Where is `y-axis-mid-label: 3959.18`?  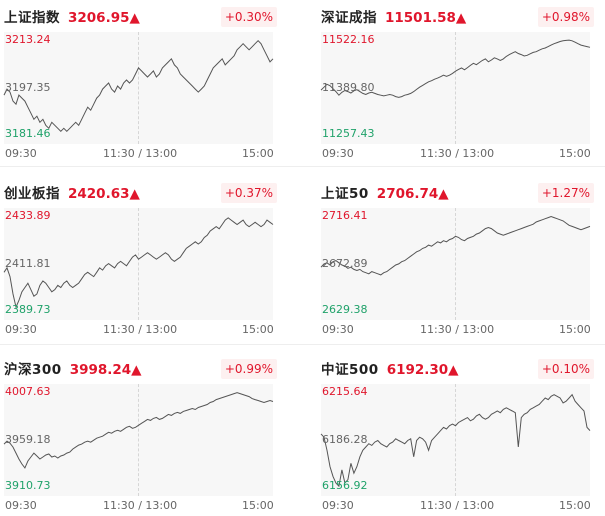
y-axis-mid-label: 3959.18 is located at coordinates (28, 439).